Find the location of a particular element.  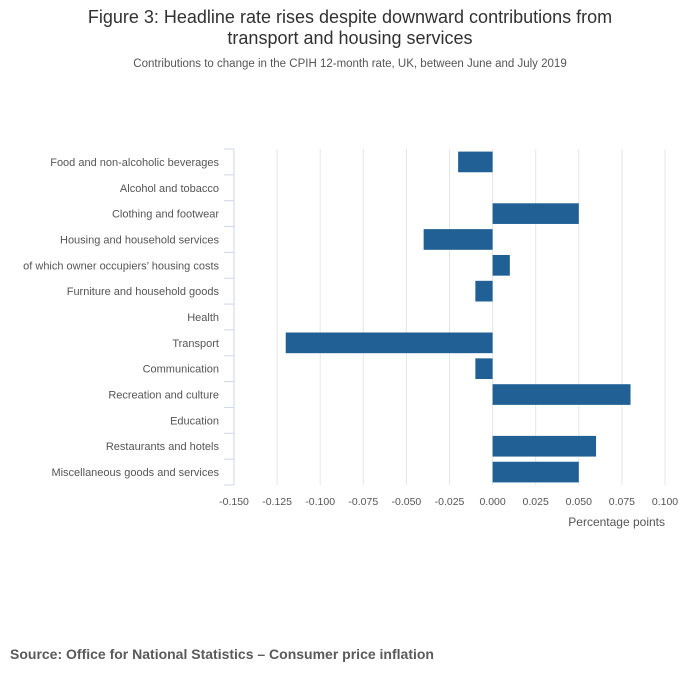

category-label: Food and non-alcoholic beverages is located at coordinates (134, 163).